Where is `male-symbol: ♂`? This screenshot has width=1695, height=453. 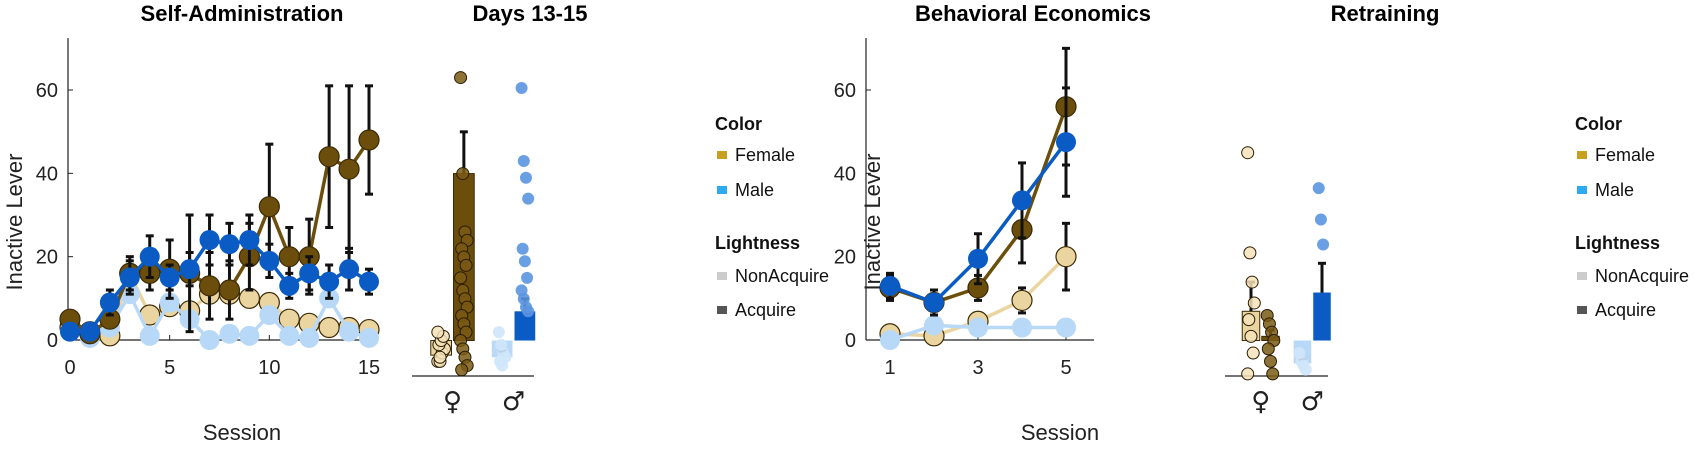 male-symbol: ♂ is located at coordinates (513, 402).